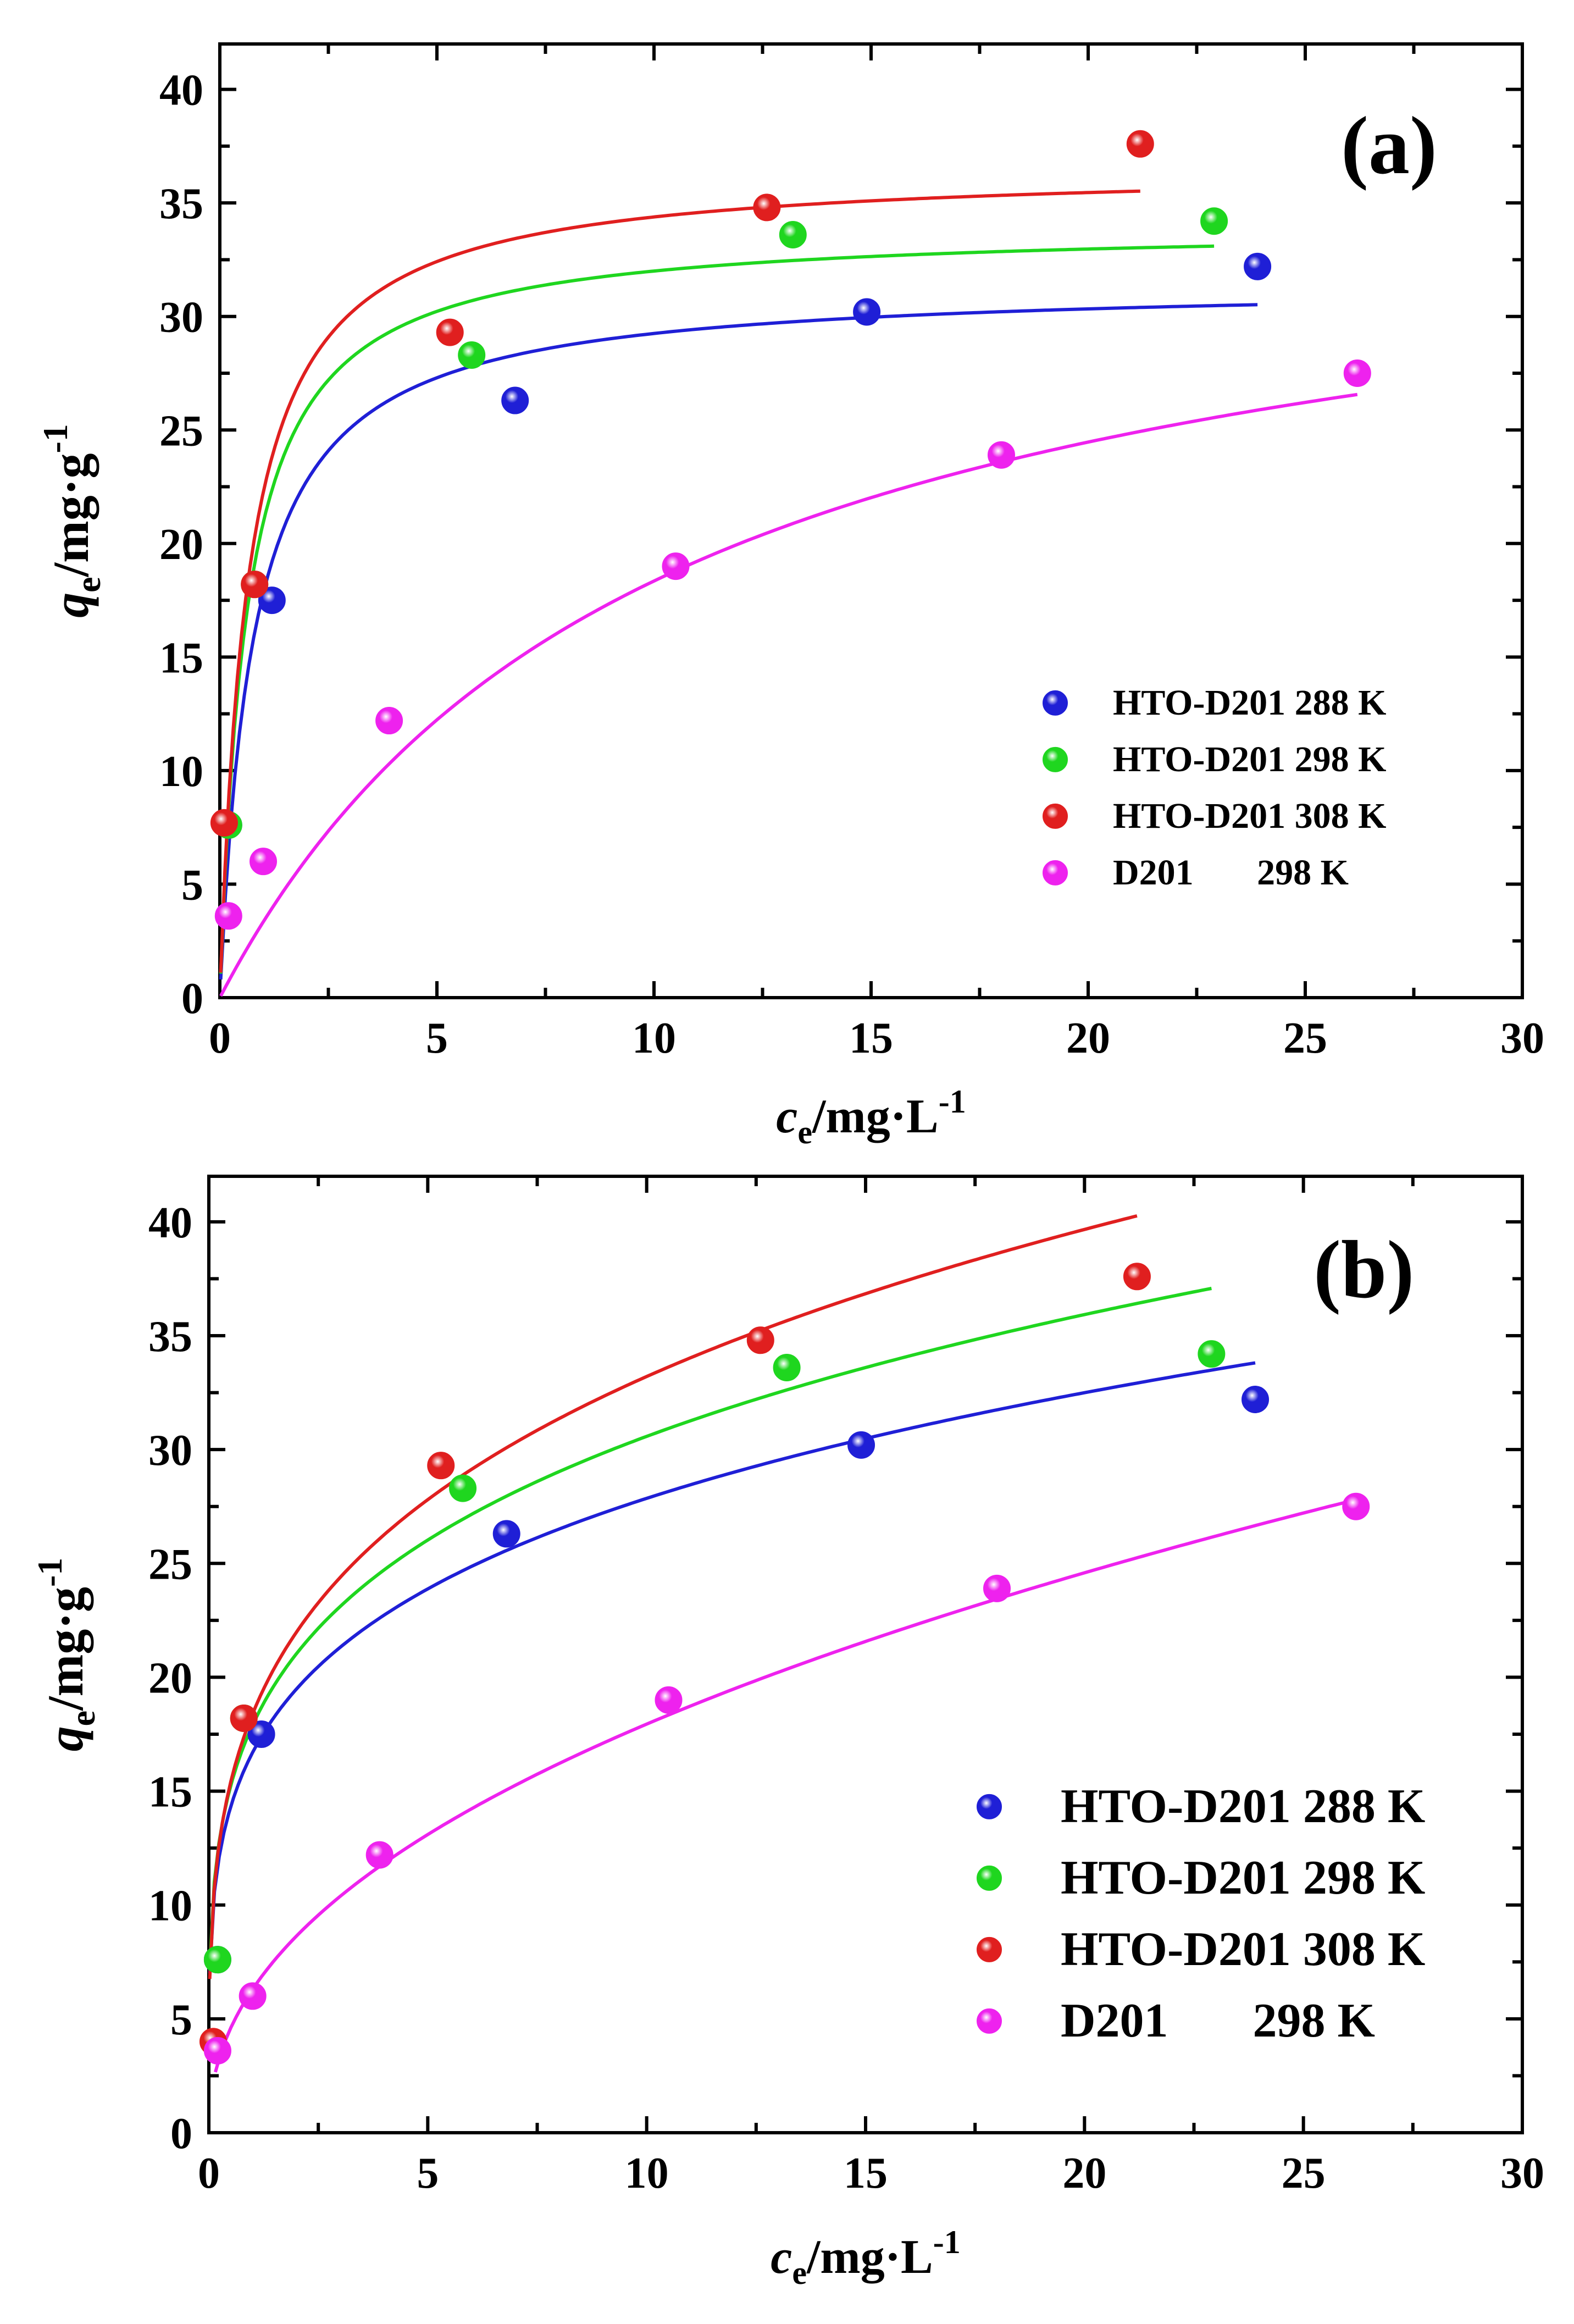  I want to click on panel-label: (b), so click(1363, 1269).